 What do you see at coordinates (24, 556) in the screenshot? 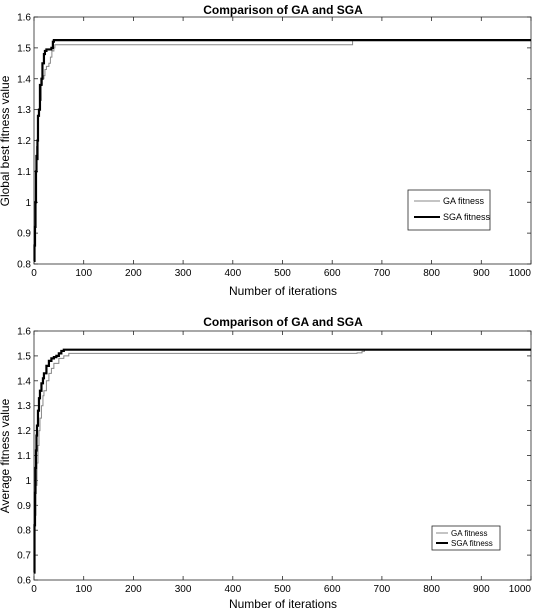
I see `y-tick-label: 0.7` at bounding box center [24, 556].